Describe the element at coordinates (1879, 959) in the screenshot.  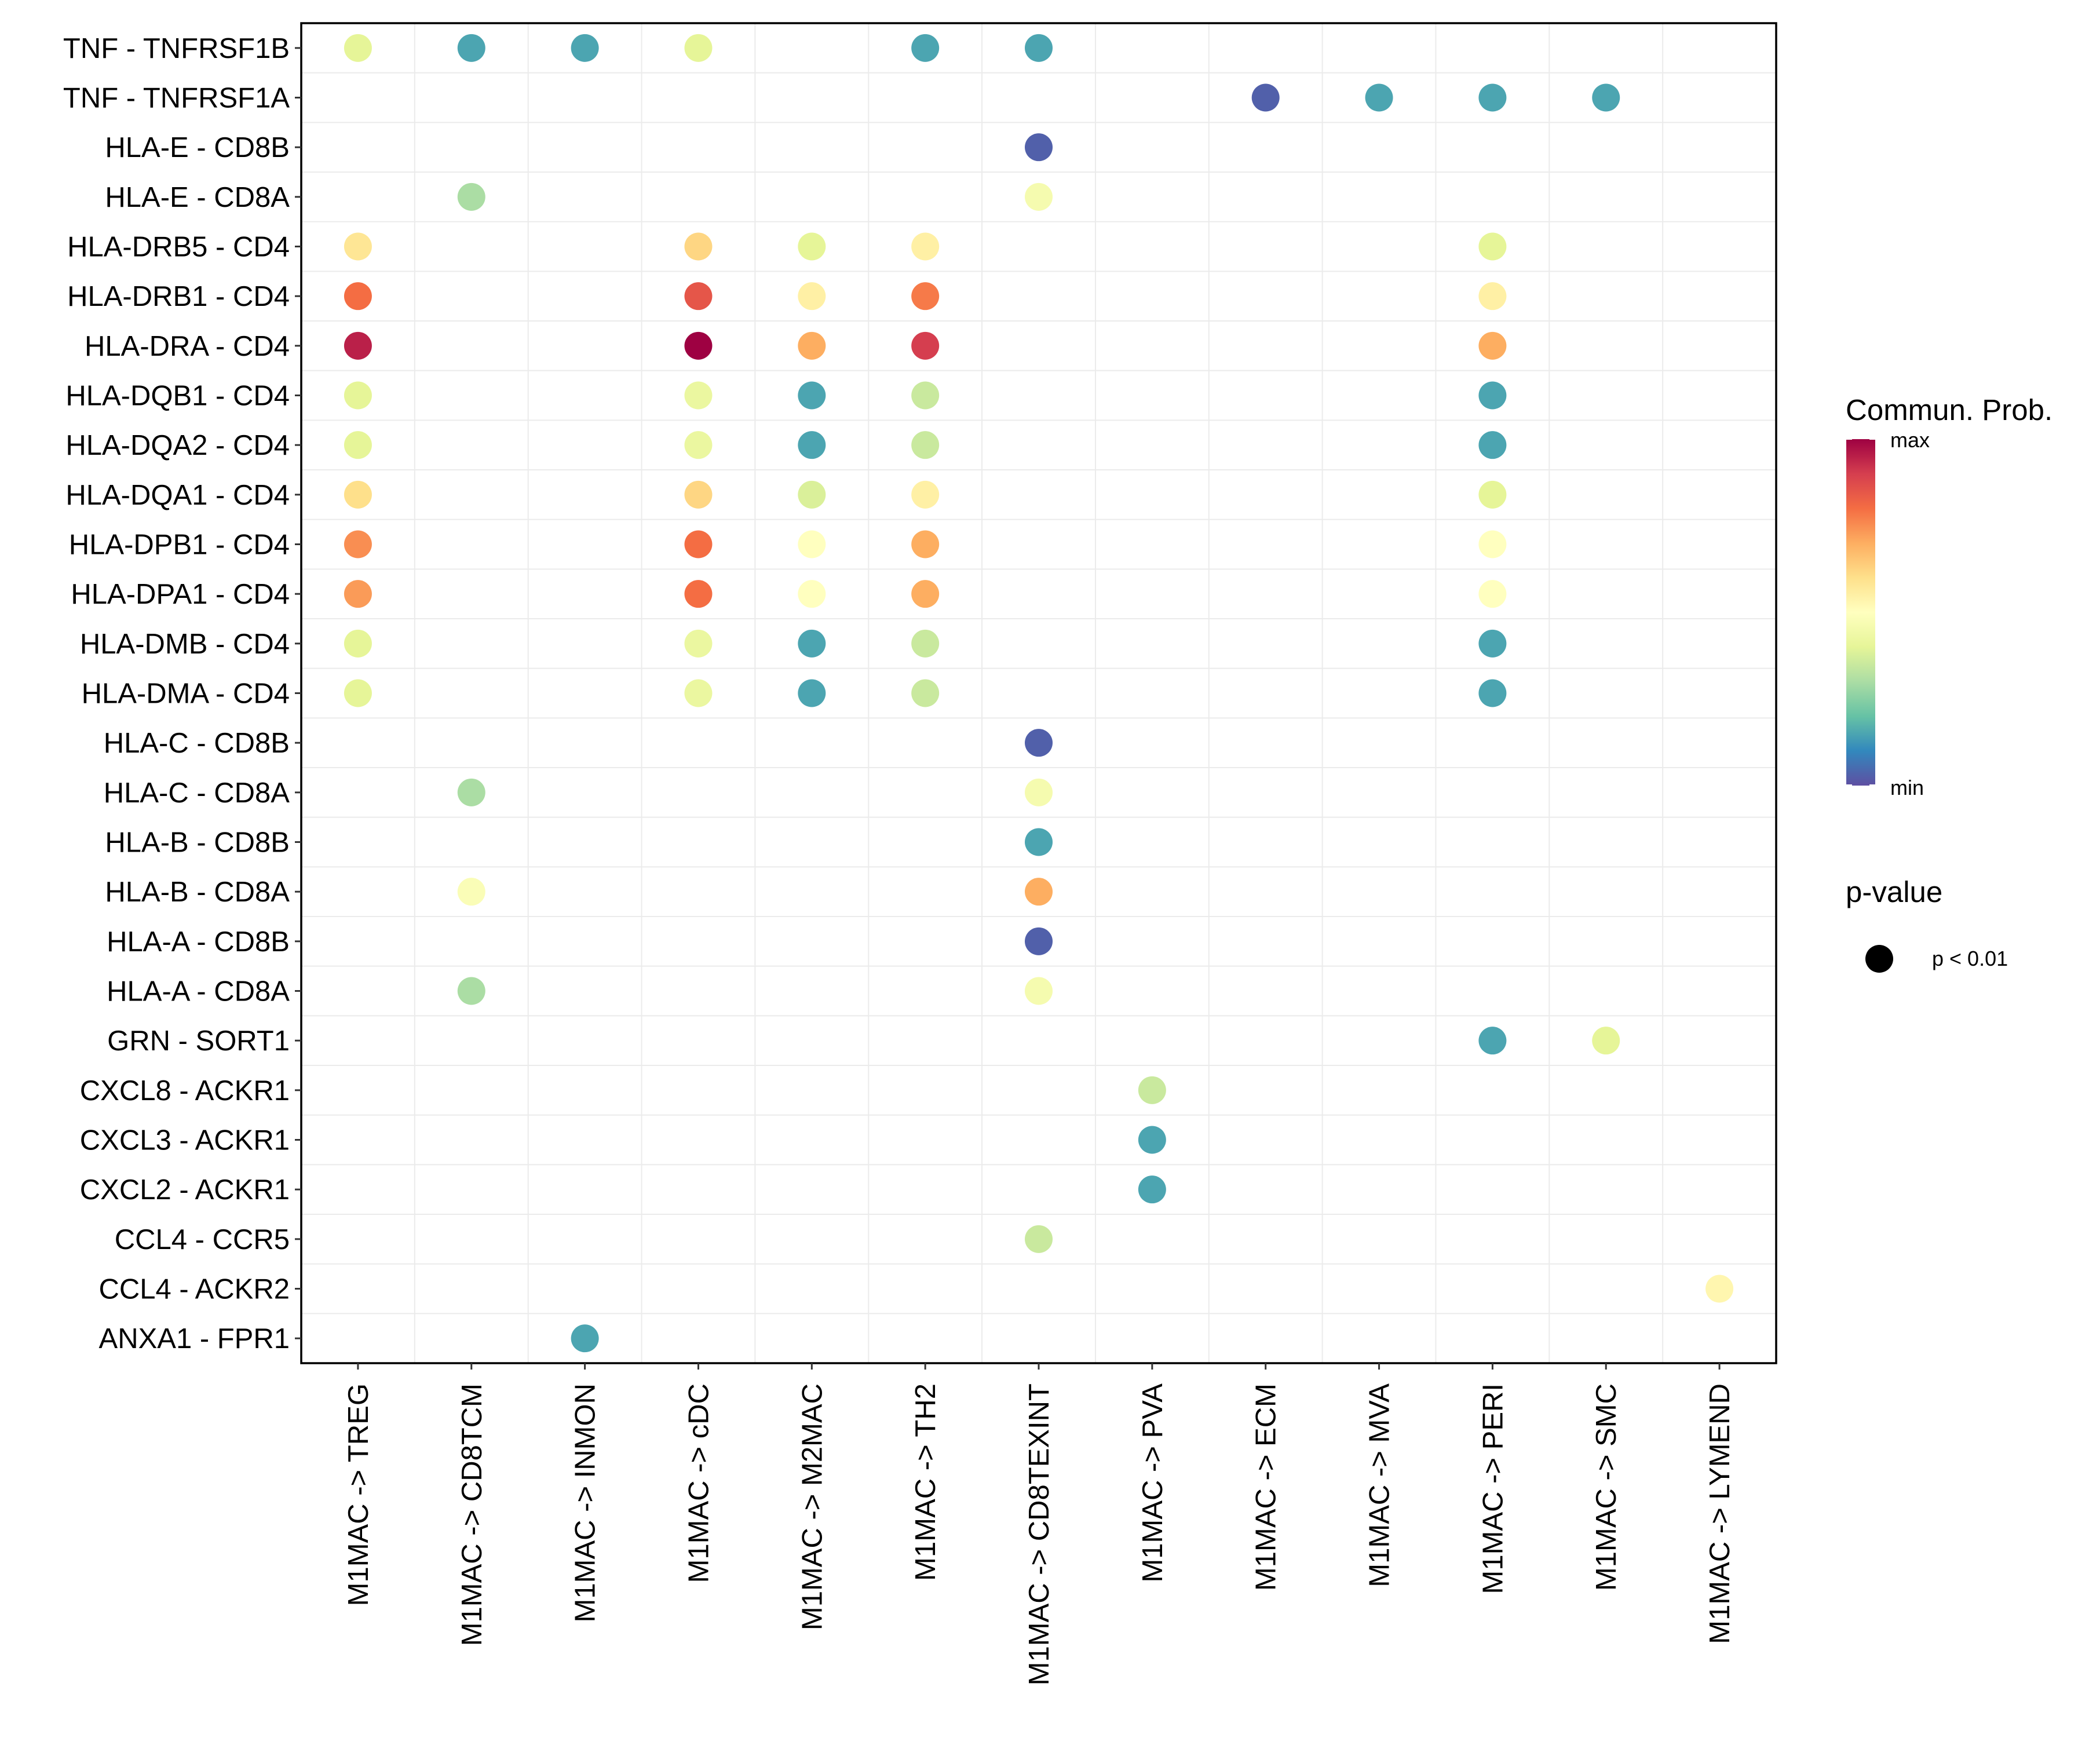
I see `size-legend-key` at that location.